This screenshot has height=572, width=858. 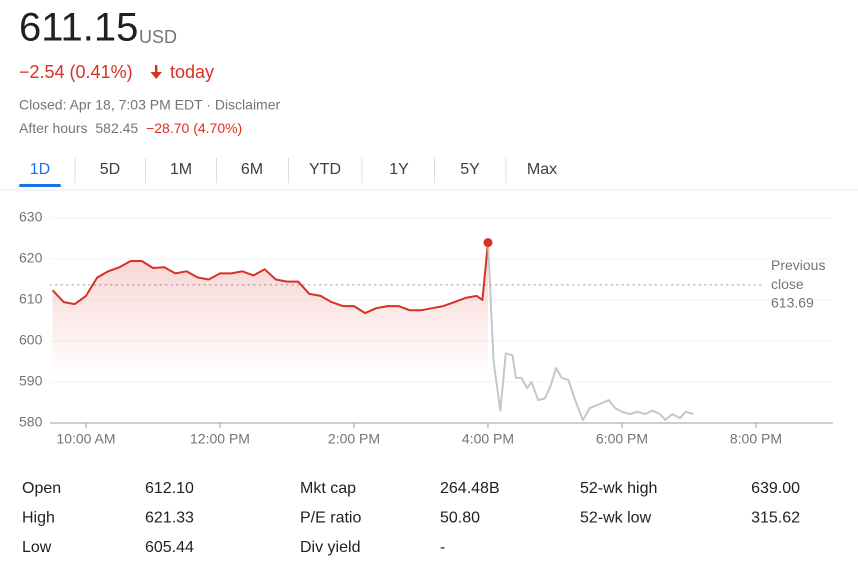 What do you see at coordinates (156, 72) in the screenshot?
I see `down-arrow` at bounding box center [156, 72].